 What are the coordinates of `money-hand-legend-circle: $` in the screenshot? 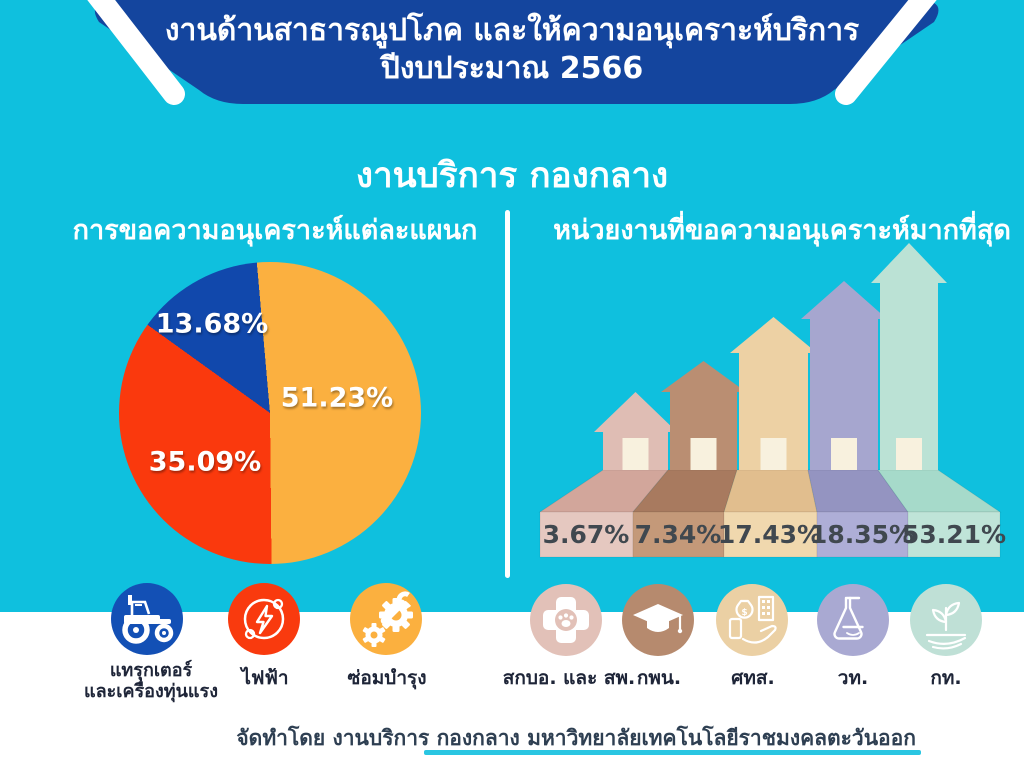 It's located at (752, 620).